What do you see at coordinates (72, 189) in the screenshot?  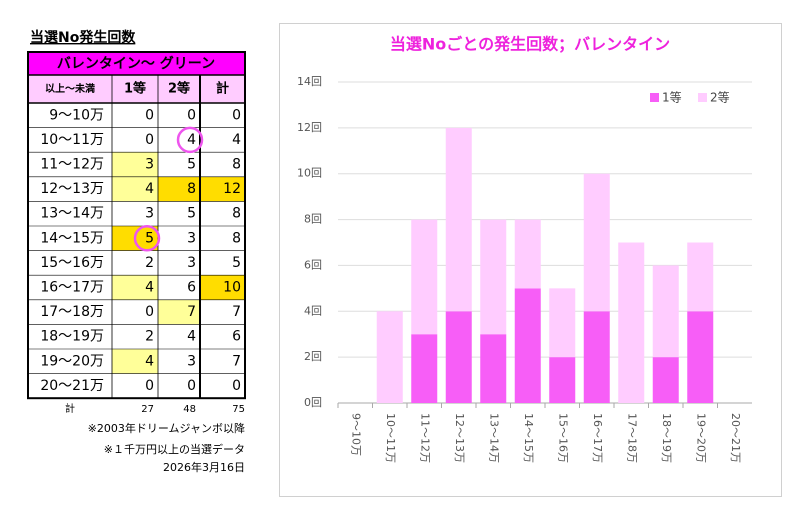 I see `table-cell: 12〜13万` at bounding box center [72, 189].